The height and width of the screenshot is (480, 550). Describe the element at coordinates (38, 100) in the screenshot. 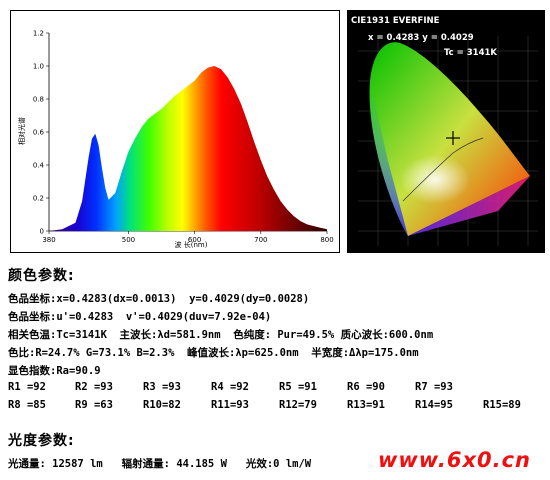

I see `y-tick-label: 0.8` at that location.